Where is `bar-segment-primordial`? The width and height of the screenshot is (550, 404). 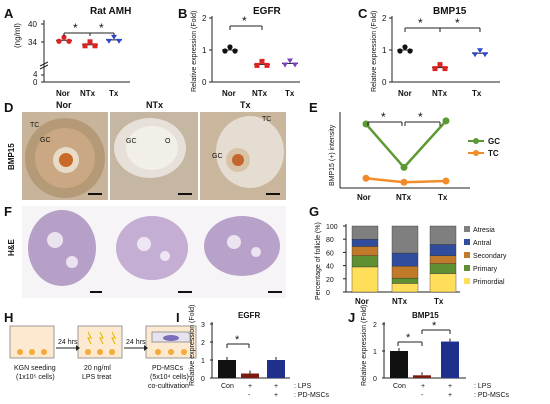 bar-segment-primordial is located at coordinates (405, 288).